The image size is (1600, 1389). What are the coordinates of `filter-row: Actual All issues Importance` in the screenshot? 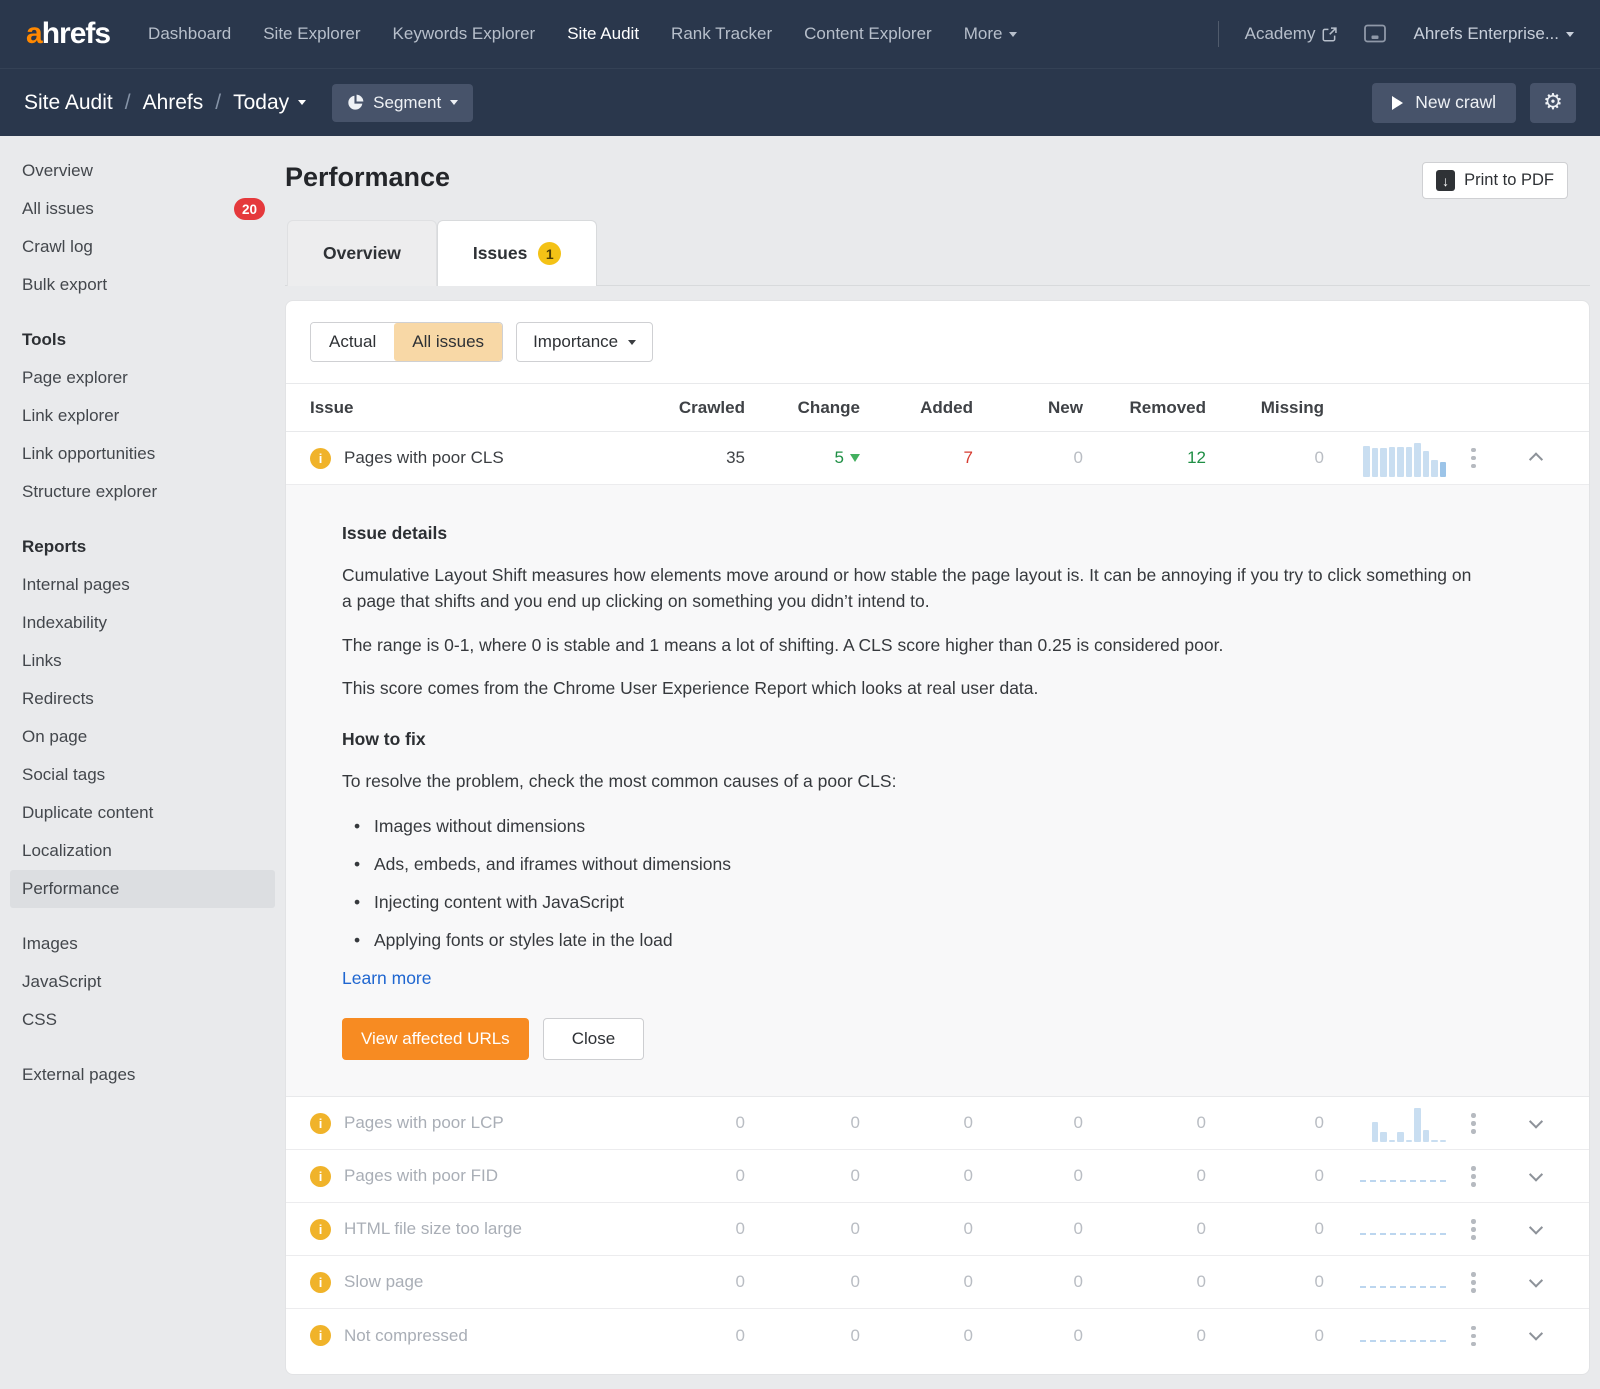 It's located at (937, 342).